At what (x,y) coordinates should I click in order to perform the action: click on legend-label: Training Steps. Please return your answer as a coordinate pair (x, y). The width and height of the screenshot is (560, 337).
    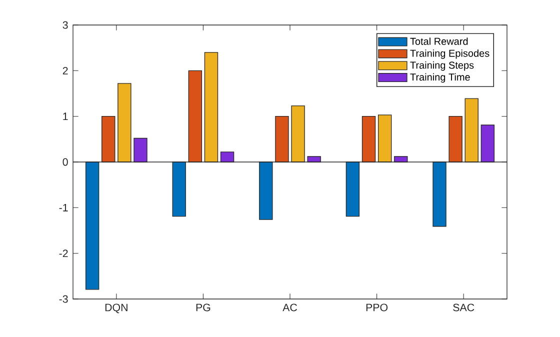
    Looking at the image, I should click on (442, 66).